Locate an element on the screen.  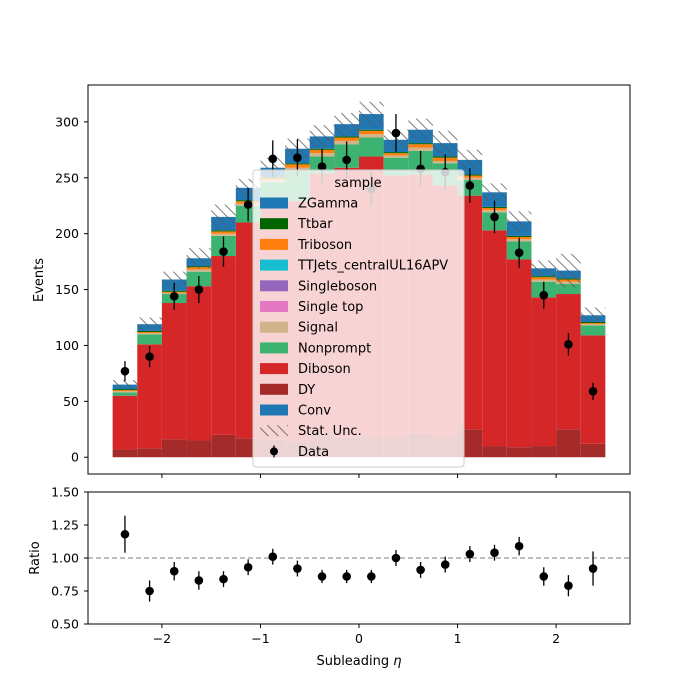
legend-swatch-hatch is located at coordinates (274, 431).